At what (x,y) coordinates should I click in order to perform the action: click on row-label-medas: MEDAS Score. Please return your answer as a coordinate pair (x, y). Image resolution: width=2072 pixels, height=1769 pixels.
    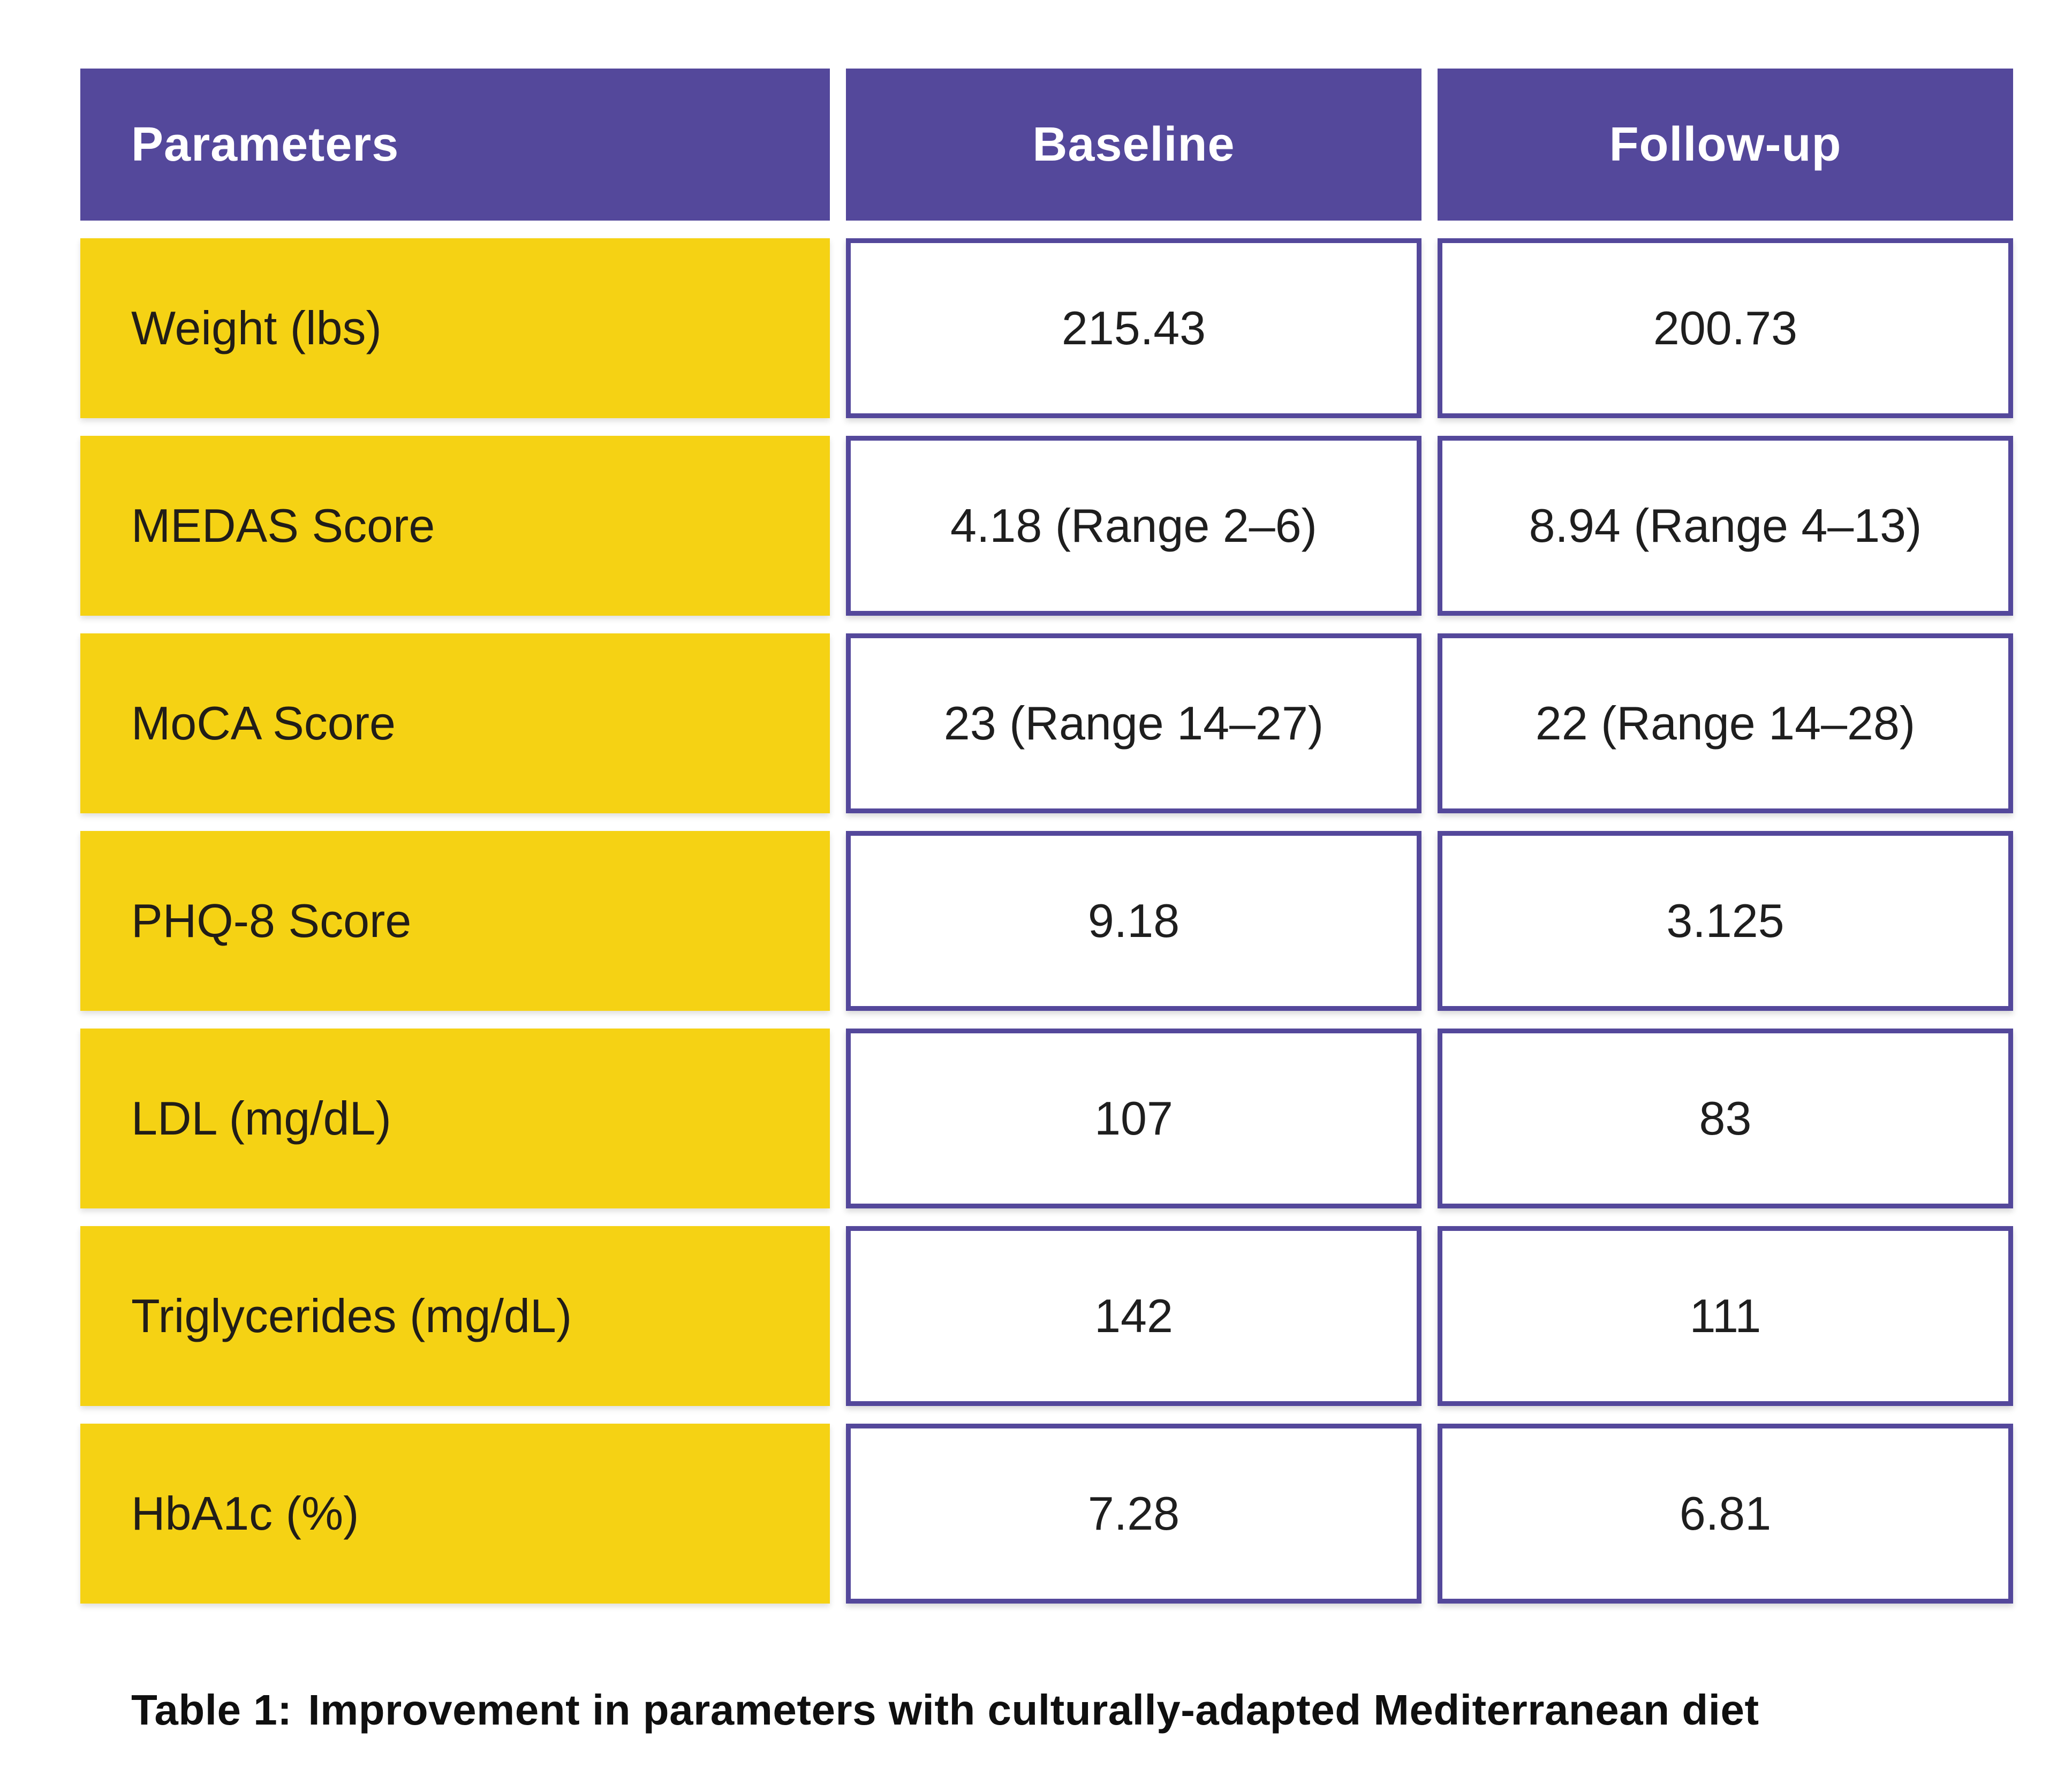
    Looking at the image, I should click on (455, 526).